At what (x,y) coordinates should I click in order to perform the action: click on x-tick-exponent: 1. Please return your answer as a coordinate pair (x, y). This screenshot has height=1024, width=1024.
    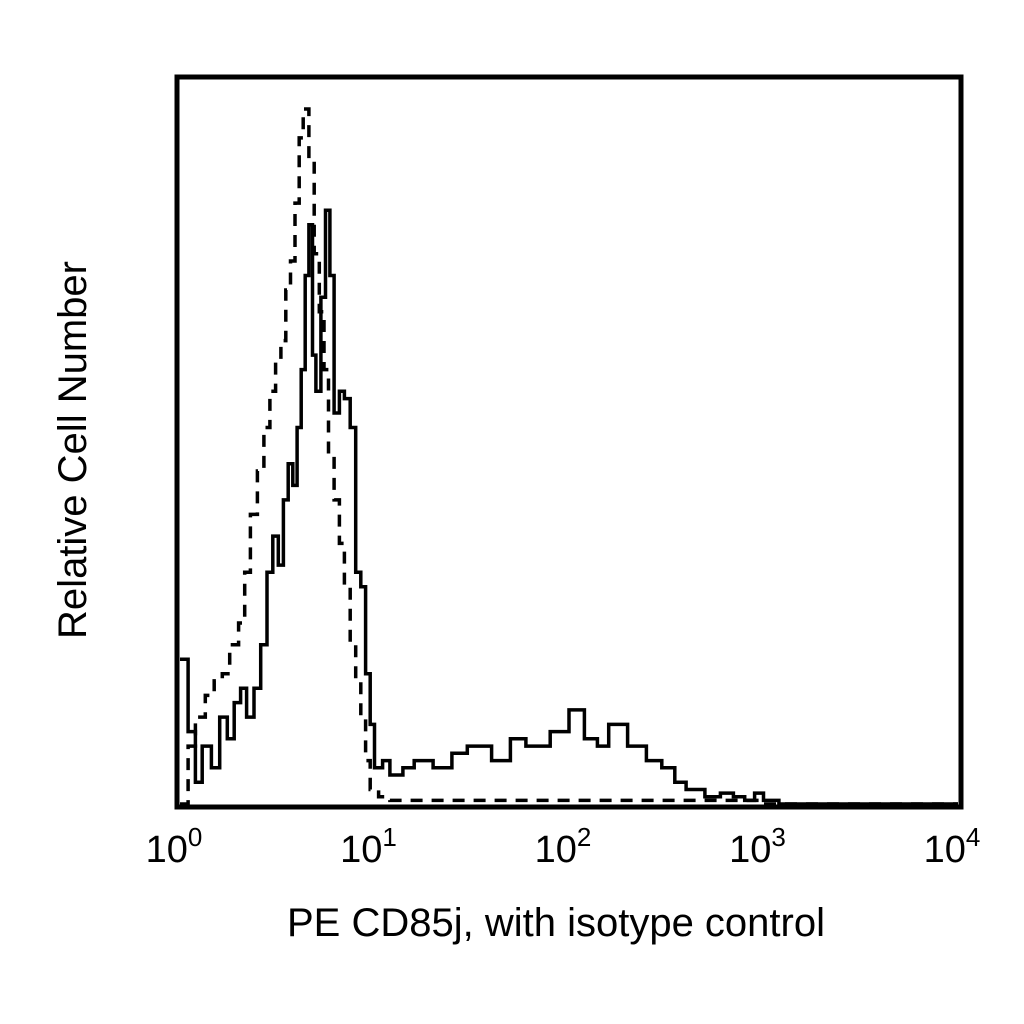
    Looking at the image, I should click on (389, 837).